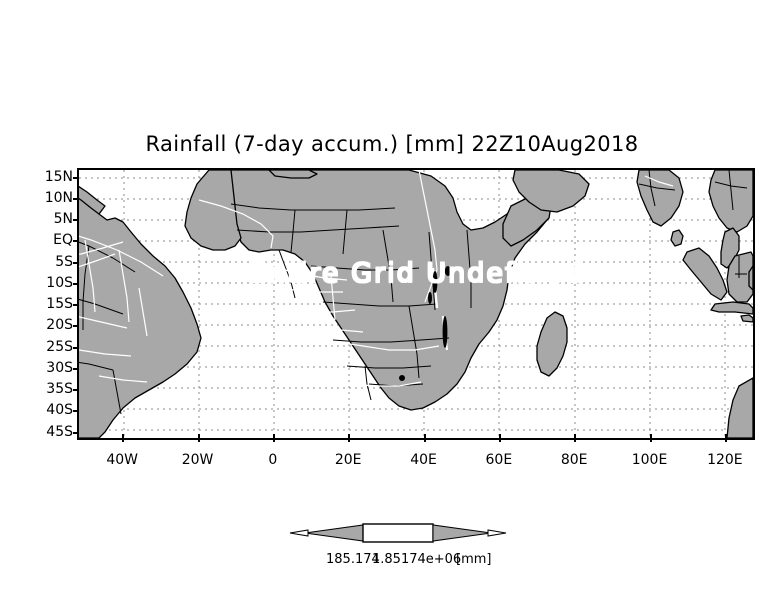  What do you see at coordinates (334, 533) in the screenshot?
I see `colorbar-extend-low` at bounding box center [334, 533].